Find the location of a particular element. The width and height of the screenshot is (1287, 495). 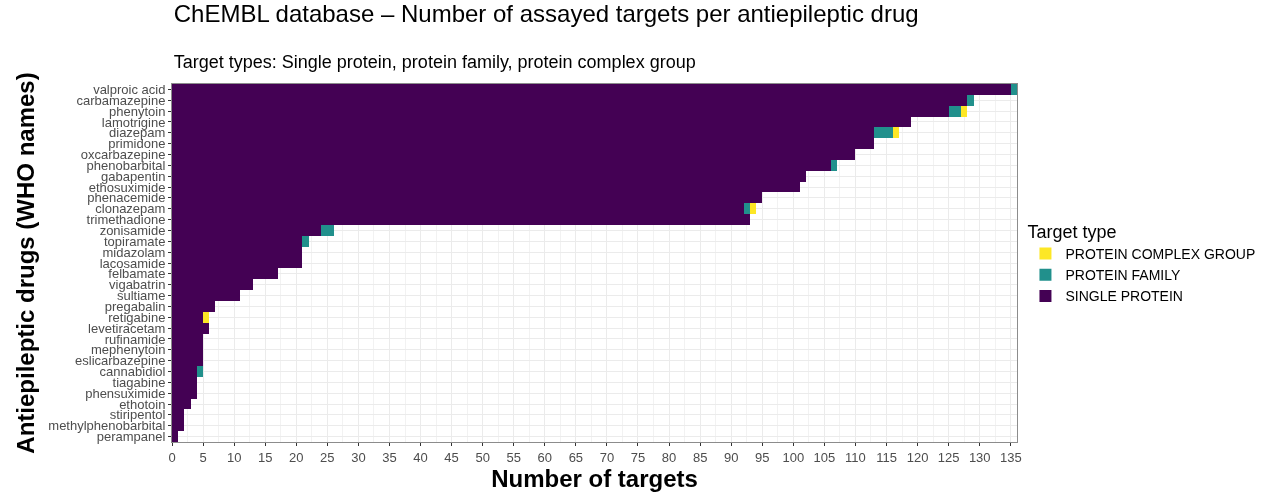

x-tick-label: 85 is located at coordinates (700, 457).